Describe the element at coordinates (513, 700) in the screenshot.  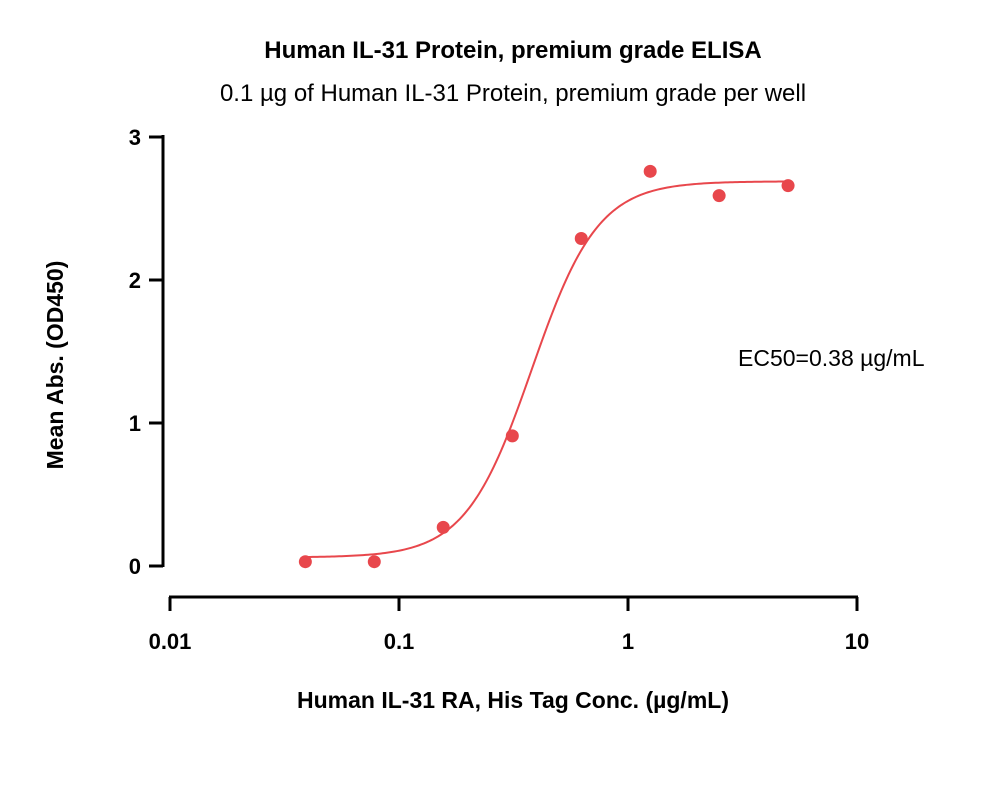
I see `x-axis-label: Human IL-31 RA, His Tag Conc. (µg/mL)` at that location.